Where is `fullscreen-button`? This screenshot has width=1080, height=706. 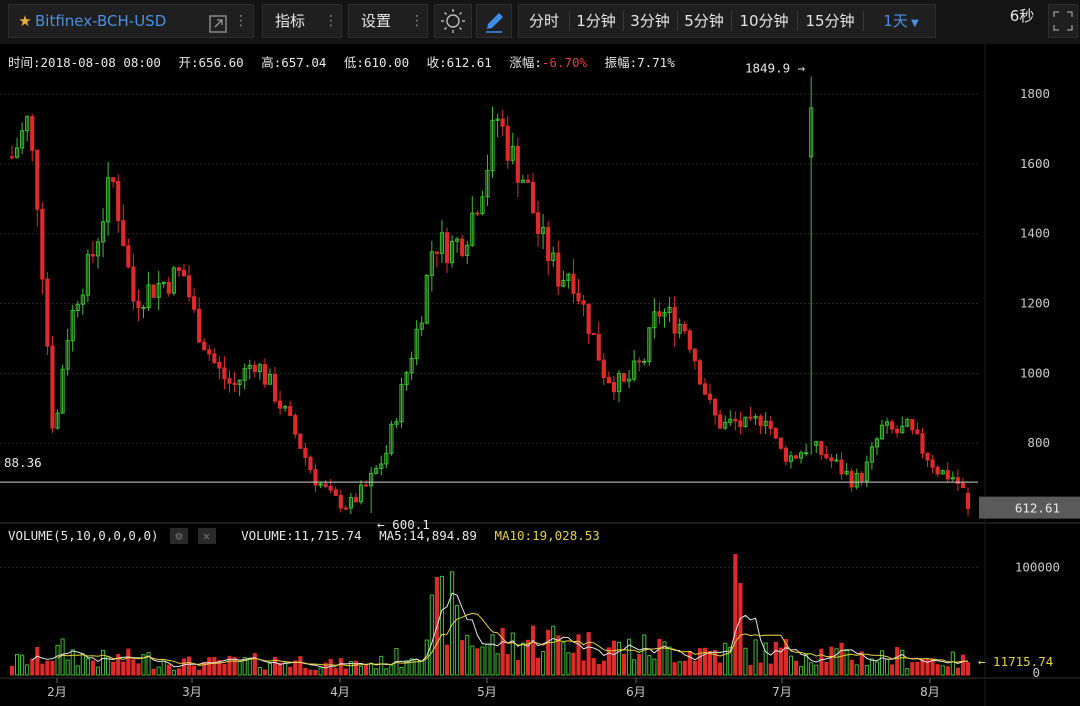 fullscreen-button is located at coordinates (1063, 21).